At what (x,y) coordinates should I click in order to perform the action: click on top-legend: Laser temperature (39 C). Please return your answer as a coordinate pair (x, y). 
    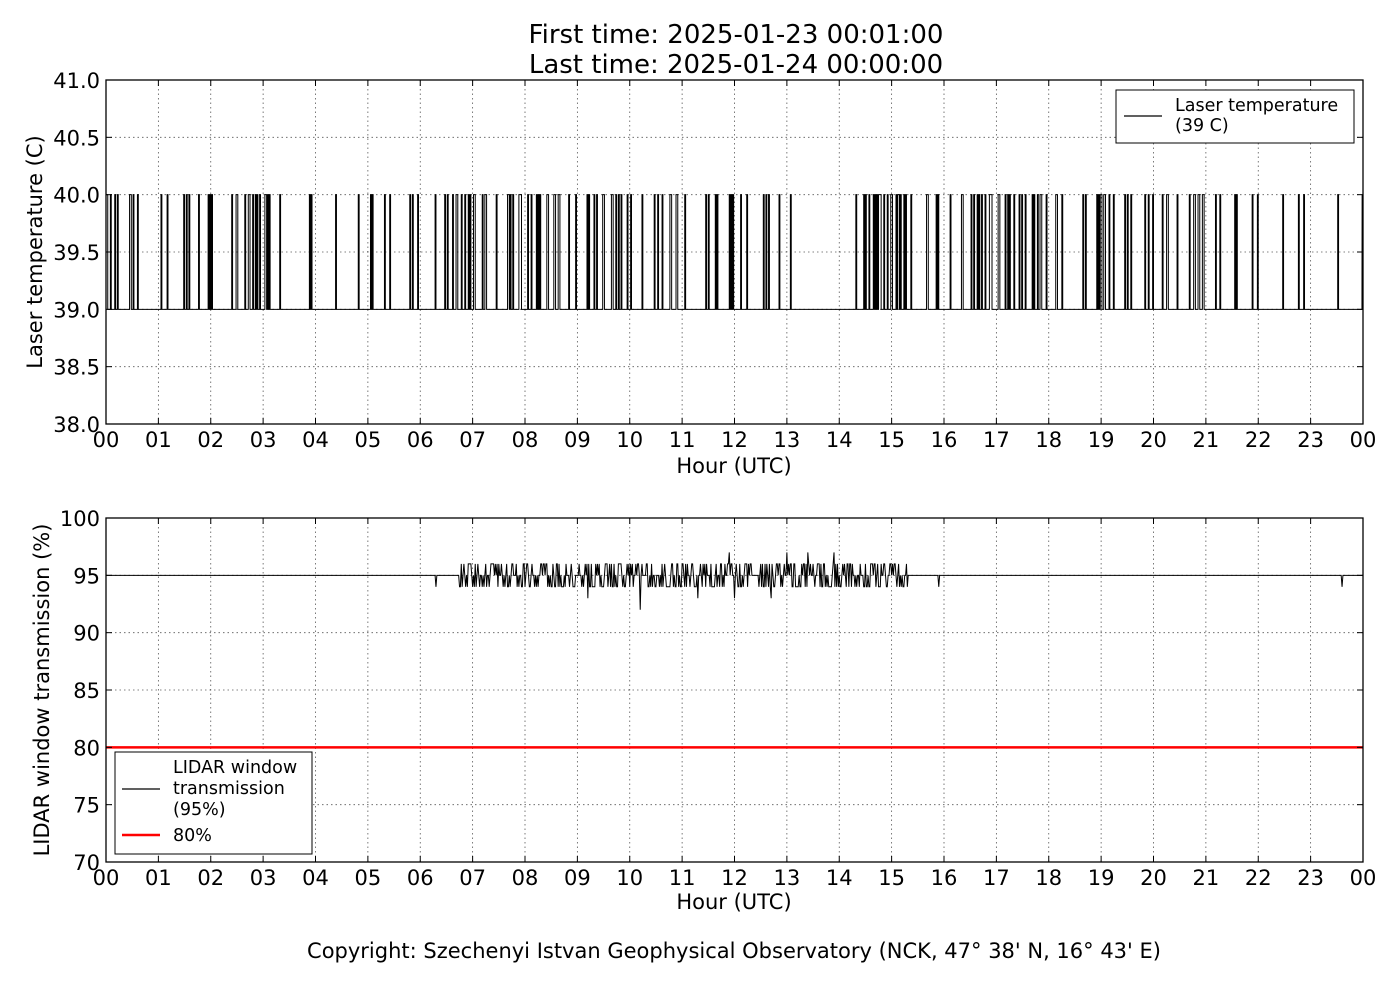
    Looking at the image, I should click on (1235, 116).